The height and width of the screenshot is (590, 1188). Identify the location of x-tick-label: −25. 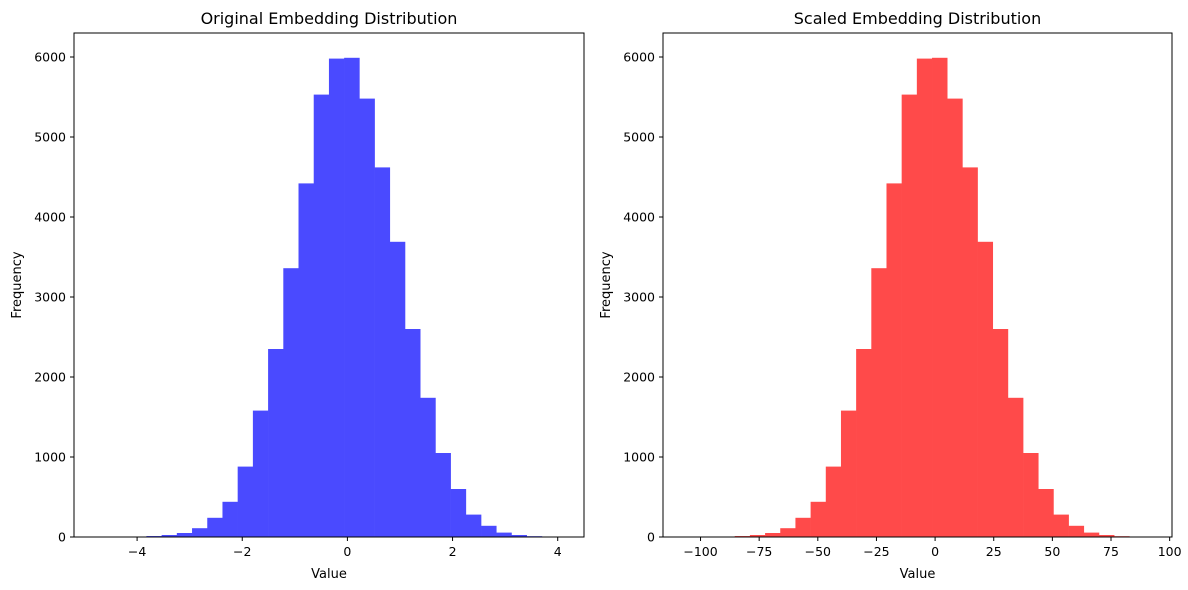
(876, 551).